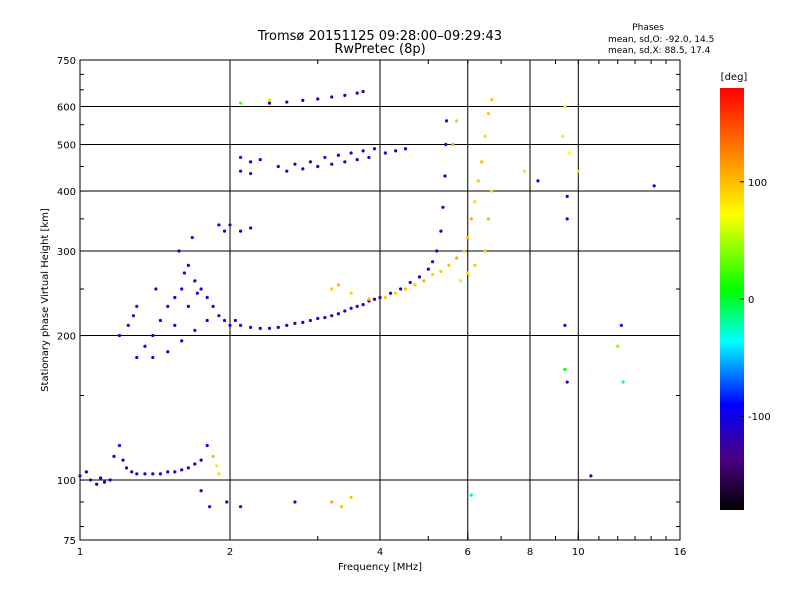  Describe the element at coordinates (379, 36) in the screenshot. I see `chart-title-line1: Tromsø 20151125 09:28:00–09:29:43` at that location.